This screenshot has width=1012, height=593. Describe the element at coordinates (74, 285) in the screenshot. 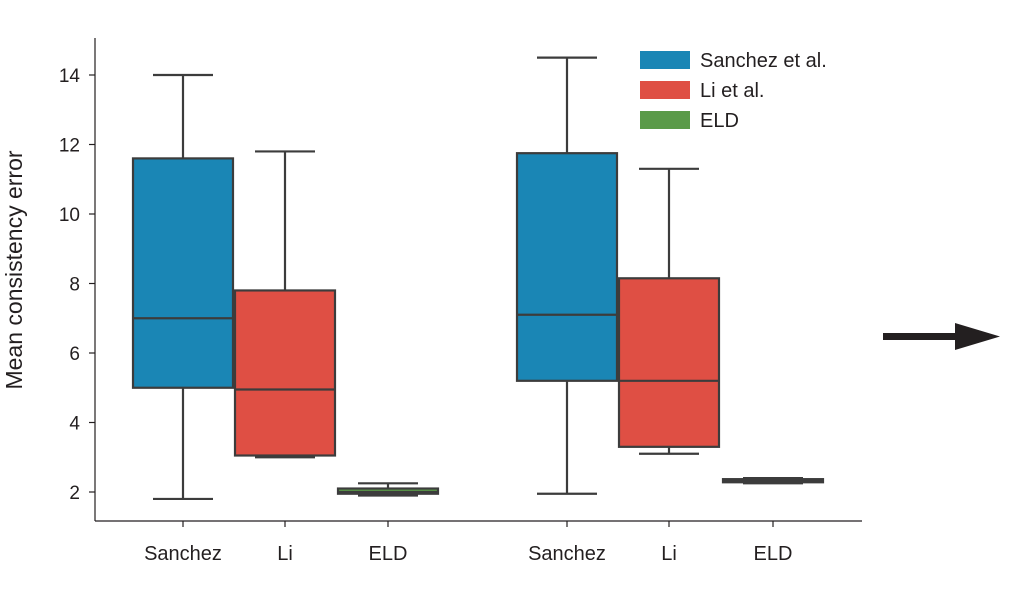

I see `y-tick-label: 8` at that location.